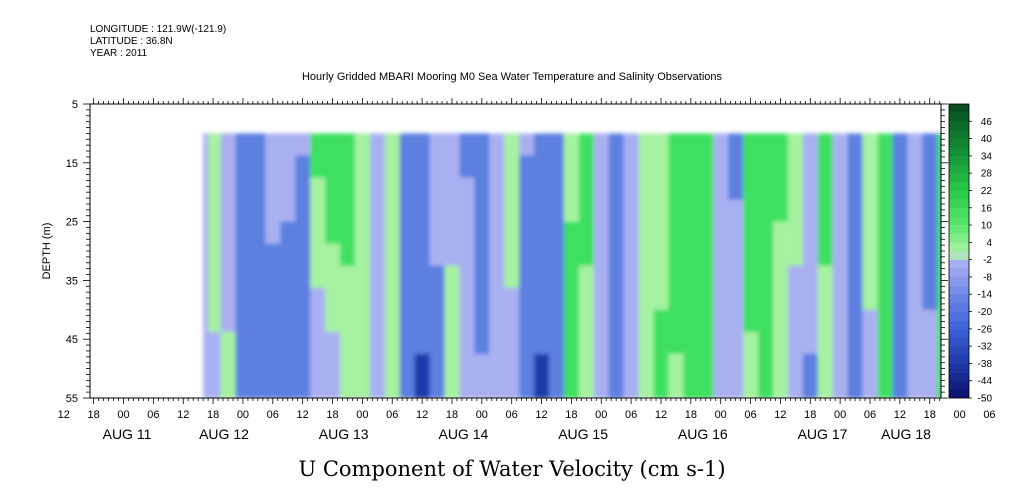 The height and width of the screenshot is (504, 1009). What do you see at coordinates (985, 312) in the screenshot?
I see `colorbar-label: -20` at bounding box center [985, 312].